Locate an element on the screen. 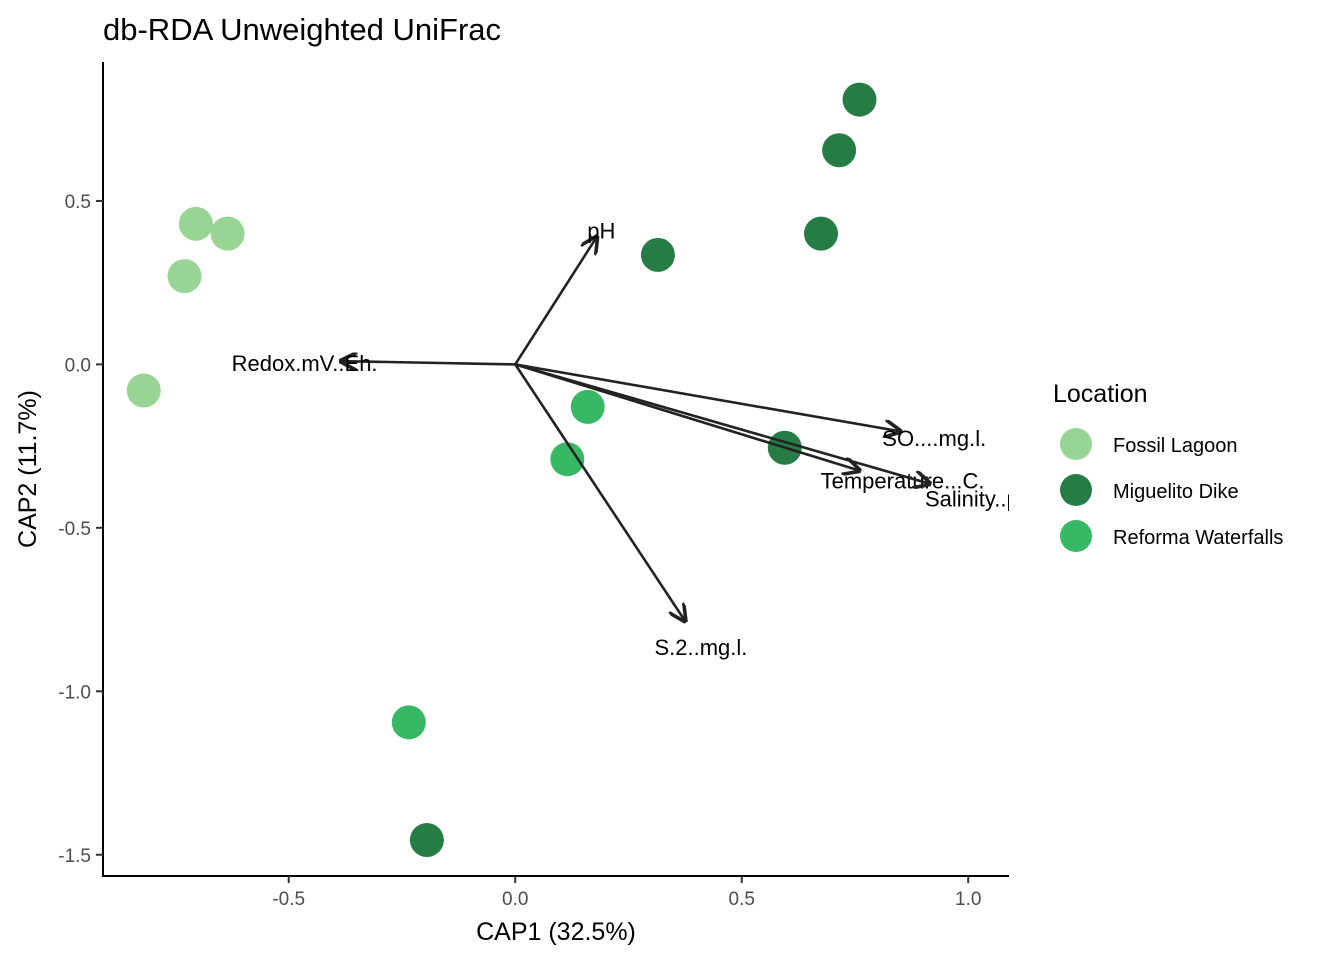 Image resolution: width=1344 pixels, height=960 pixels. legend-label: Fossil Lagoon is located at coordinates (1175, 446).